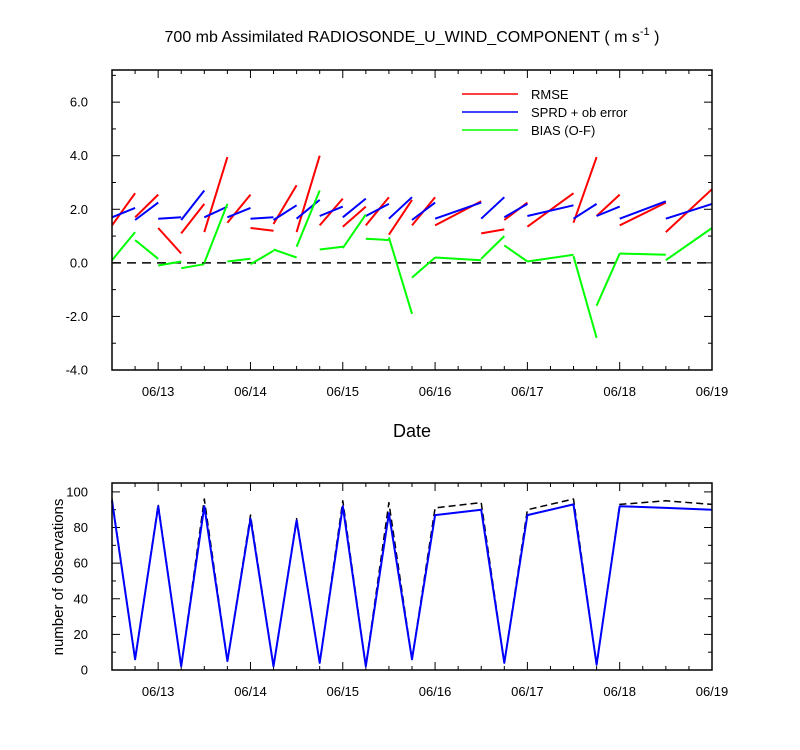  I want to click on top-y-tick-label: -4.0, so click(77, 370).